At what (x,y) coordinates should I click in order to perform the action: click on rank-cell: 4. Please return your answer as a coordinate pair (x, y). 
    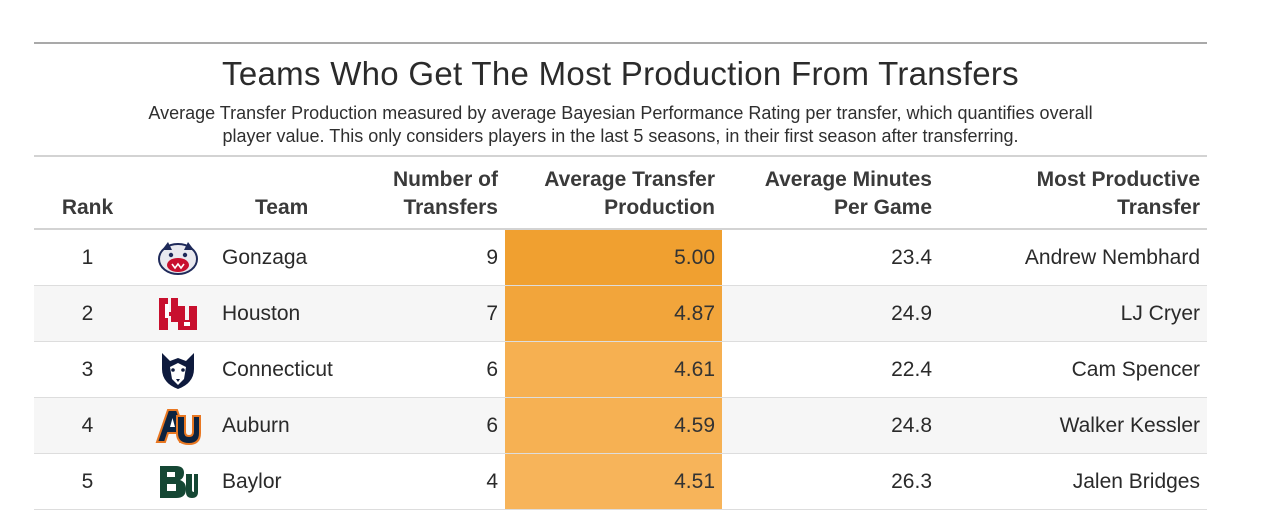
    Looking at the image, I should click on (87, 425).